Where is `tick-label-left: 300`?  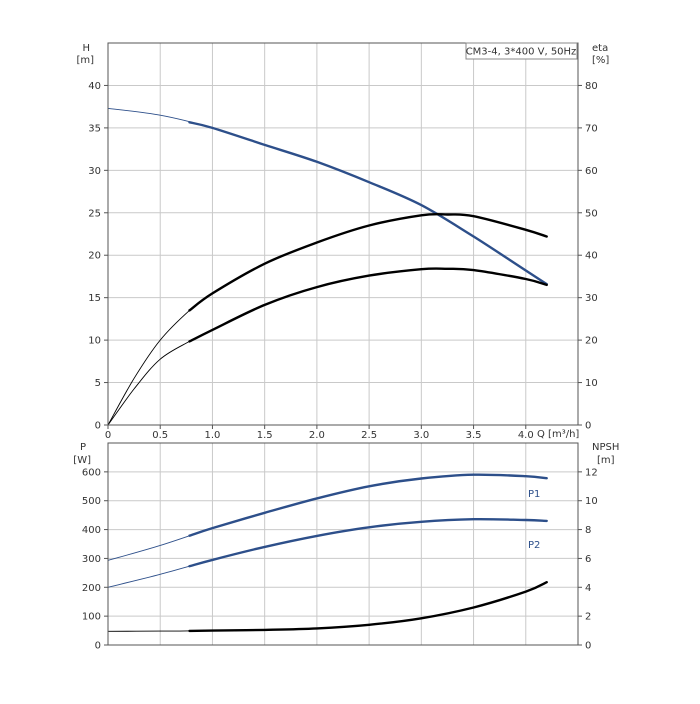
tick-label-left: 300 is located at coordinates (91, 559).